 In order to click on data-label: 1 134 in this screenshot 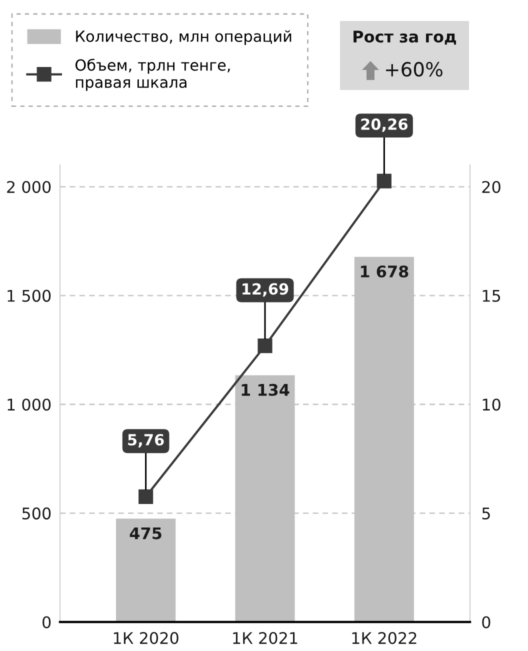, I will do `click(266, 390)`.